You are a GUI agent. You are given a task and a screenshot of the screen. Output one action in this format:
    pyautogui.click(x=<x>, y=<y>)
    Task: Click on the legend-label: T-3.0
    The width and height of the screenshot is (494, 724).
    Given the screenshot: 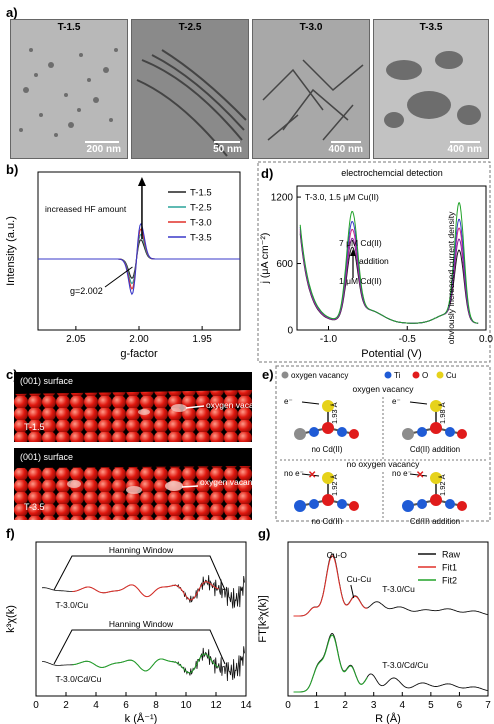 What is the action you would take?
    pyautogui.click(x=201, y=223)
    